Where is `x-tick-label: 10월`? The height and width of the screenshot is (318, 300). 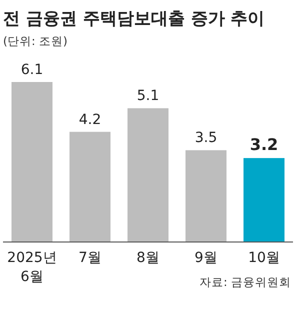 x-tick-label: 10월 is located at coordinates (264, 258).